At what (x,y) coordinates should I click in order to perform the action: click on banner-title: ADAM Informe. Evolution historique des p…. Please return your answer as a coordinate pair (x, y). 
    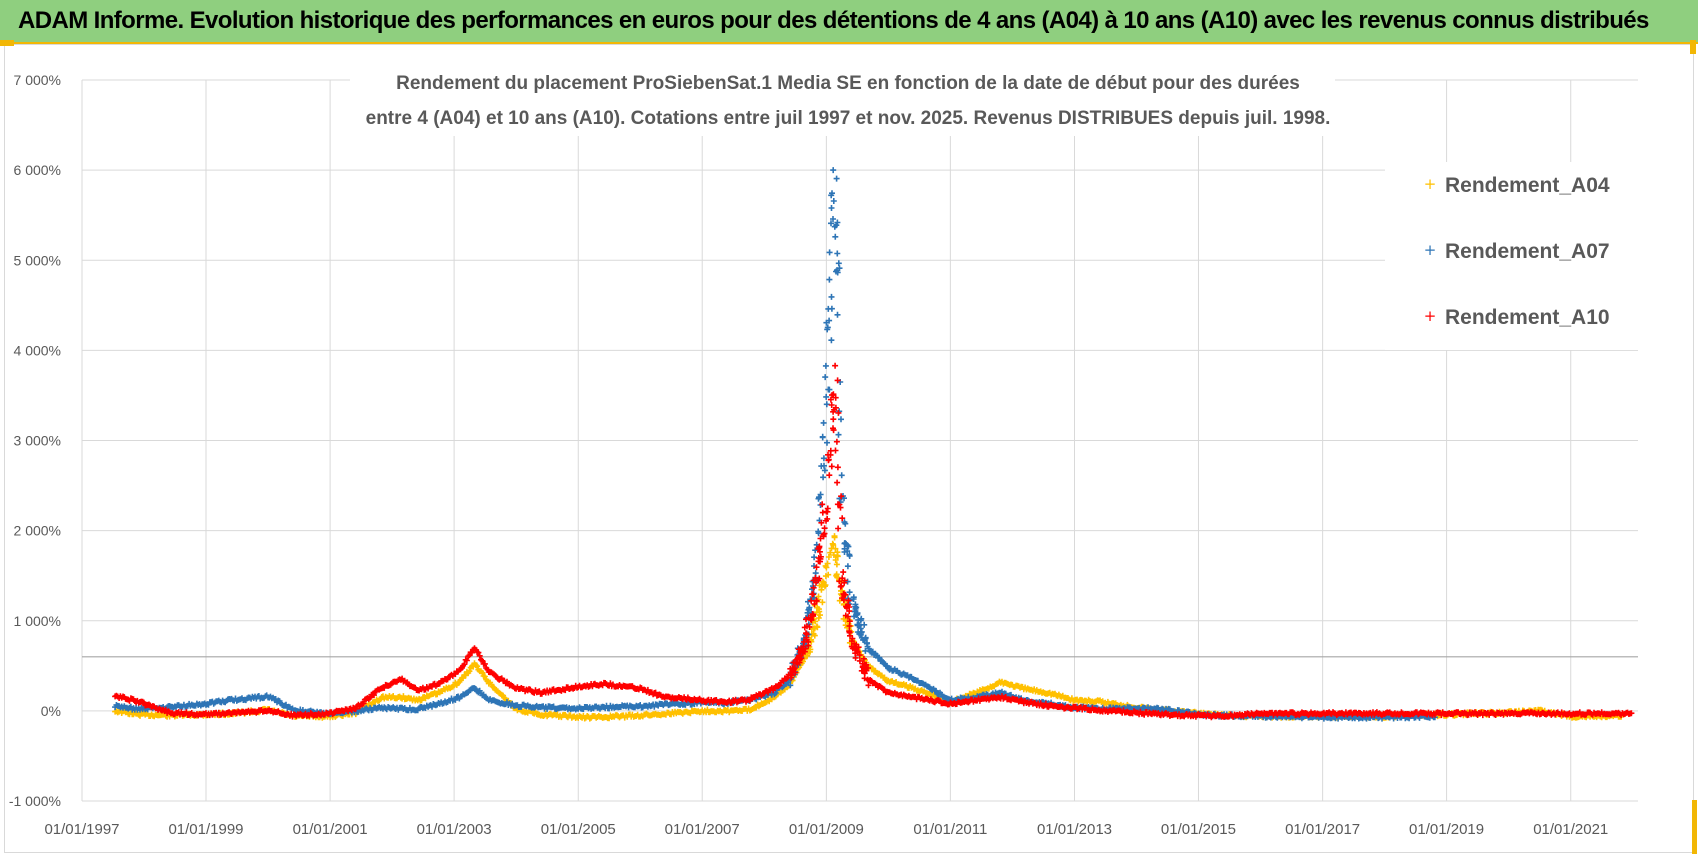
    Looking at the image, I should click on (833, 20).